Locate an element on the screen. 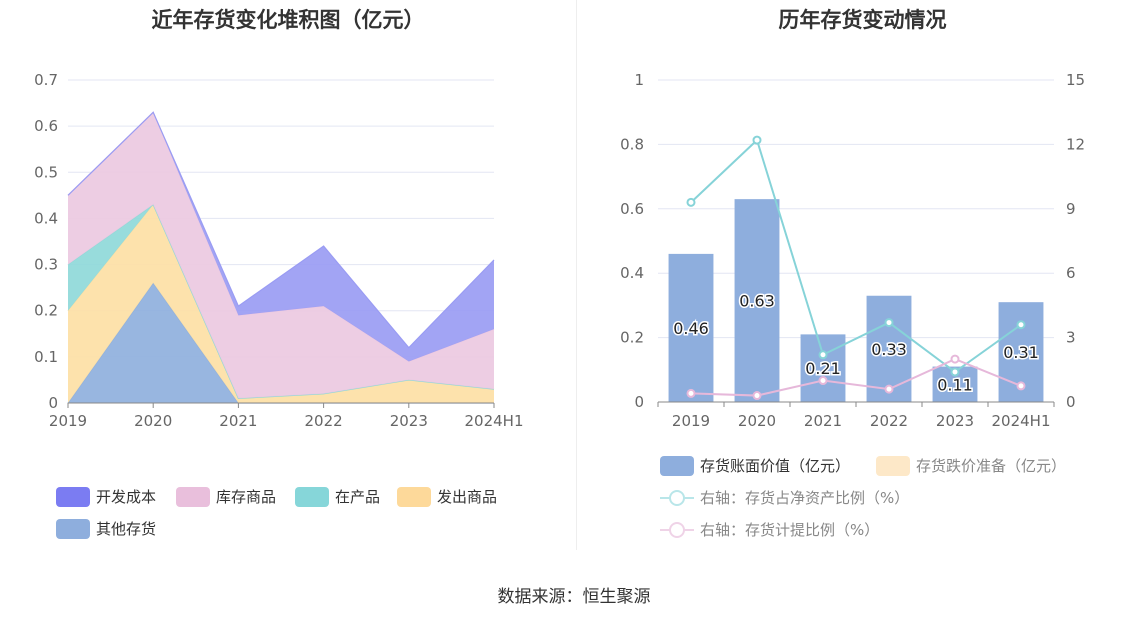  left-chart-title: 近年存货变化堆积图（亿元） is located at coordinates (288, 20).